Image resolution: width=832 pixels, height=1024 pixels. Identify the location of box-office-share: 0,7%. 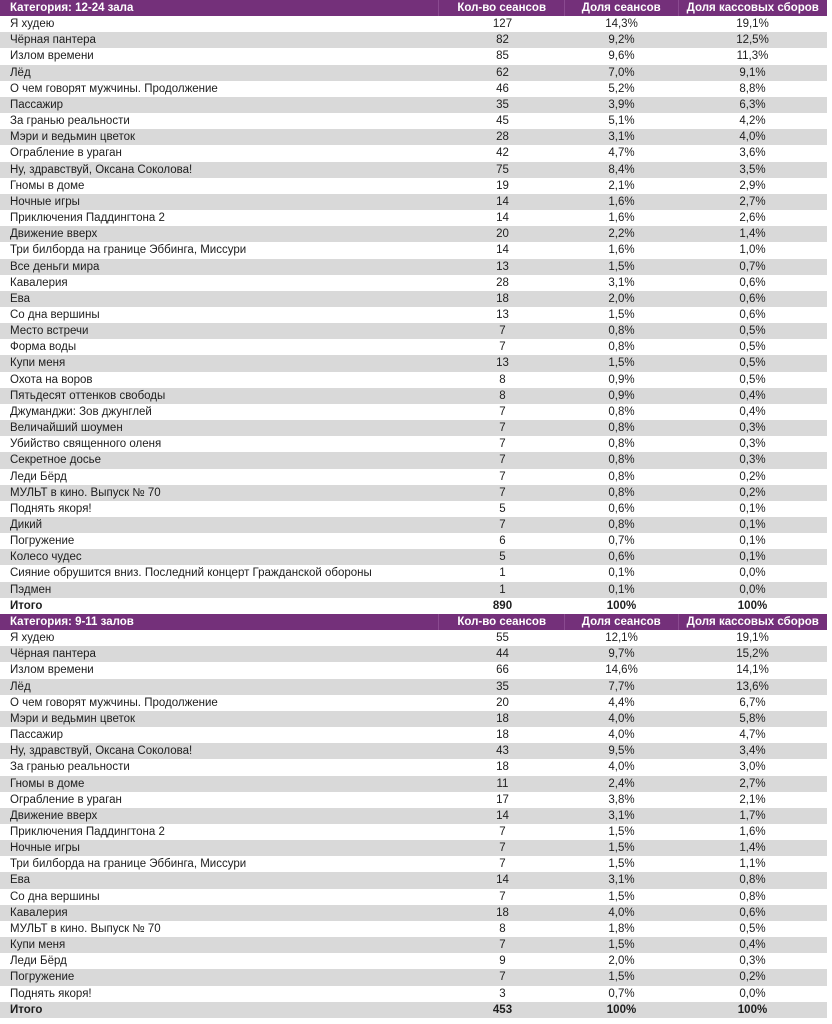
(752, 266).